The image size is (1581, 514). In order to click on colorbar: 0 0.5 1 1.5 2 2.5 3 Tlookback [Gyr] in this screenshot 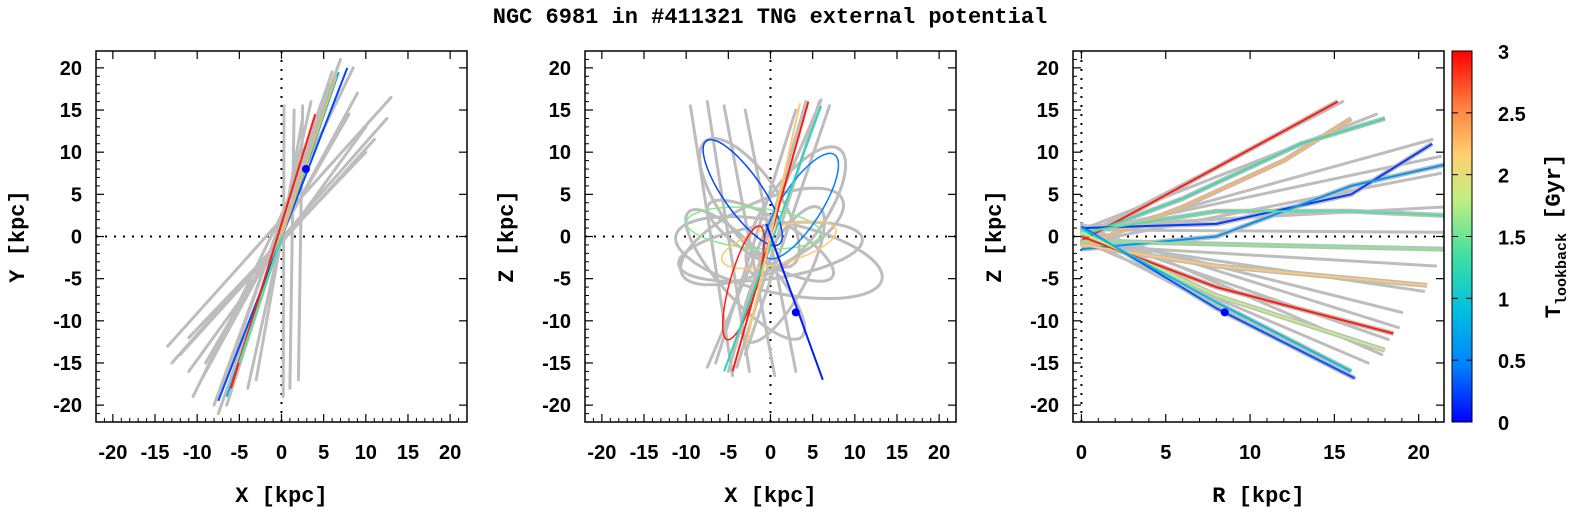, I will do `click(1511, 238)`.